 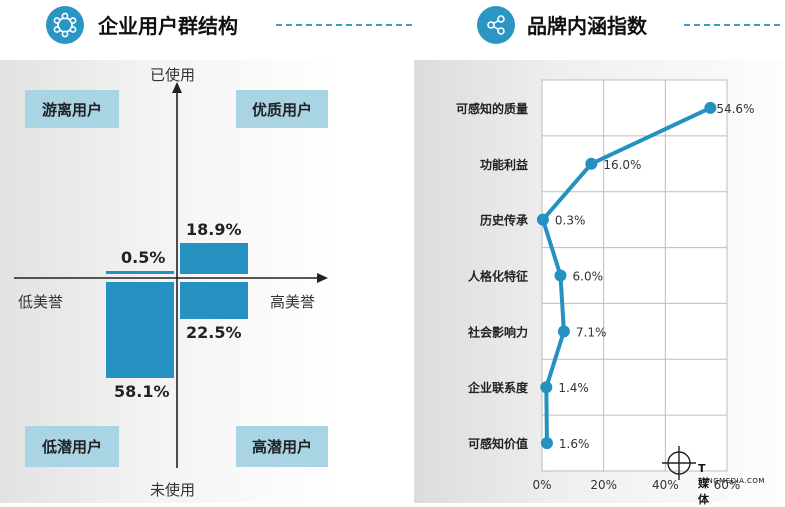 What do you see at coordinates (574, 444) in the screenshot?
I see `data-label: 1.6%` at bounding box center [574, 444].